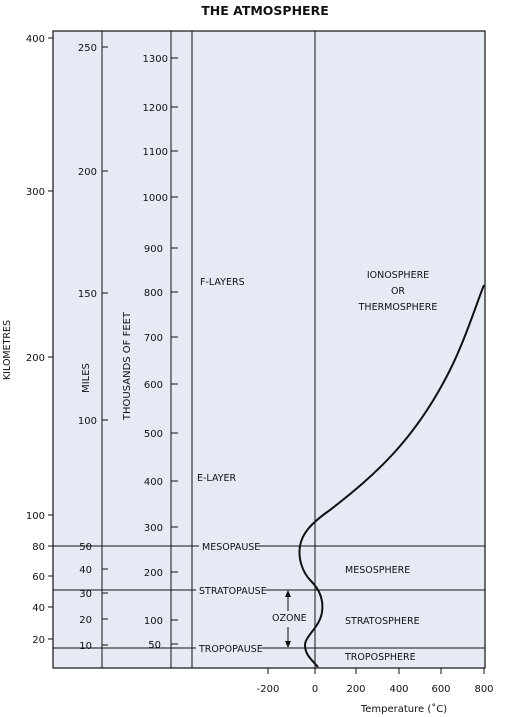 This screenshot has height=717, width=509. What do you see at coordinates (85, 620) in the screenshot?
I see `miles-tick-label: 20` at bounding box center [85, 620].